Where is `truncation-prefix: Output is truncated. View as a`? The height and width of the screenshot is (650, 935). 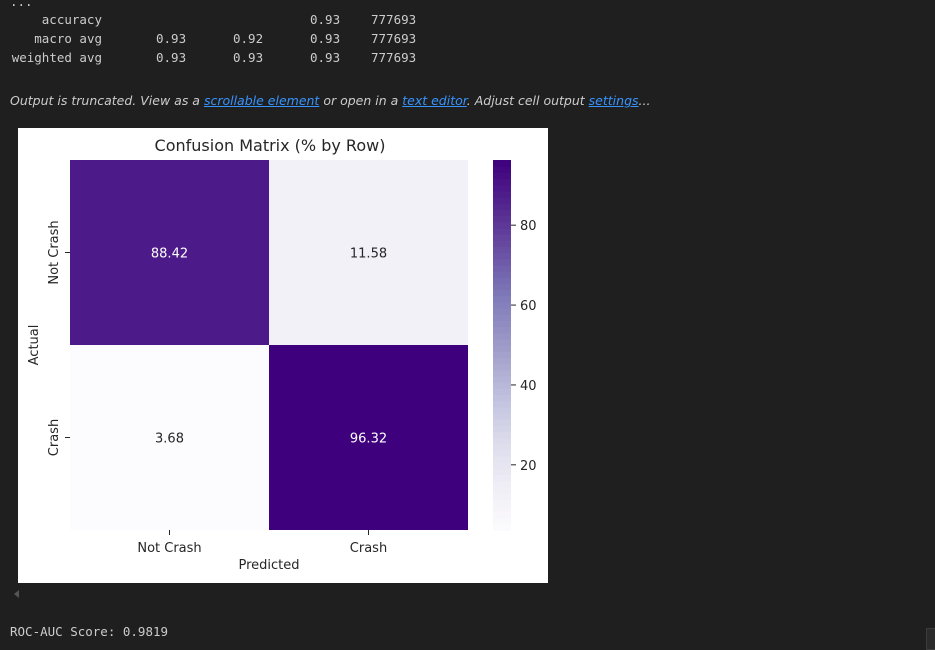
truncation-prefix: Output is truncated. View as a is located at coordinates (107, 100).